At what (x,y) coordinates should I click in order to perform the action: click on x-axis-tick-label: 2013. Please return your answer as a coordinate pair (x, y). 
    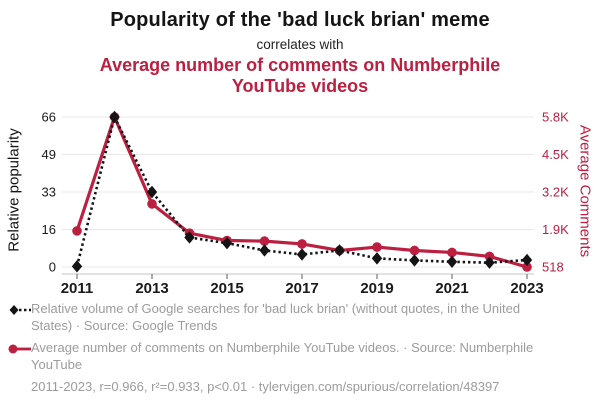
    Looking at the image, I should click on (151, 288).